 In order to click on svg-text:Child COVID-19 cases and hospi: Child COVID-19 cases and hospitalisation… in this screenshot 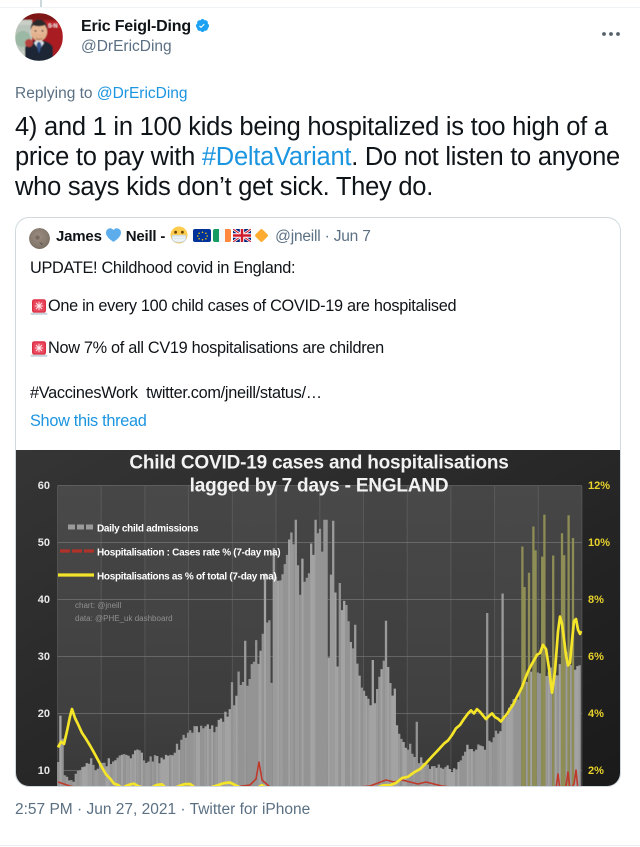, I will do `click(318, 463)`.